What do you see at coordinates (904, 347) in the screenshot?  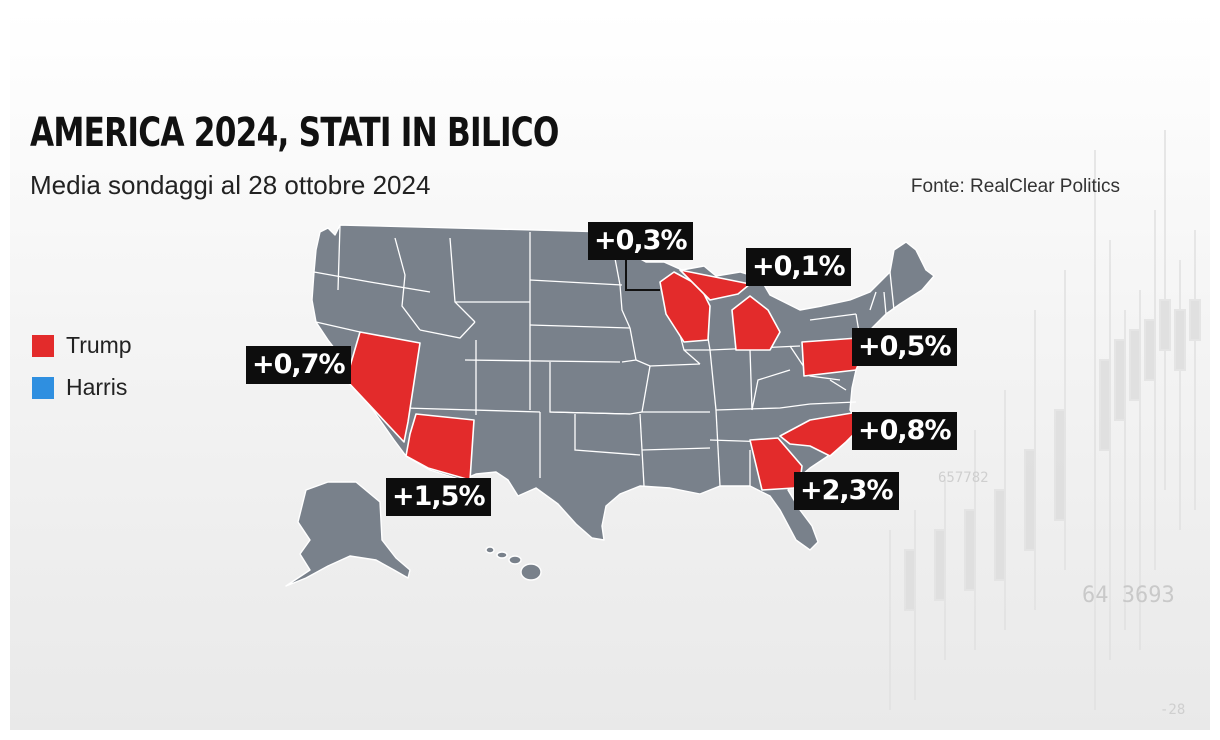 I see `margin-badge-pennsylvania: +0,5%` at bounding box center [904, 347].